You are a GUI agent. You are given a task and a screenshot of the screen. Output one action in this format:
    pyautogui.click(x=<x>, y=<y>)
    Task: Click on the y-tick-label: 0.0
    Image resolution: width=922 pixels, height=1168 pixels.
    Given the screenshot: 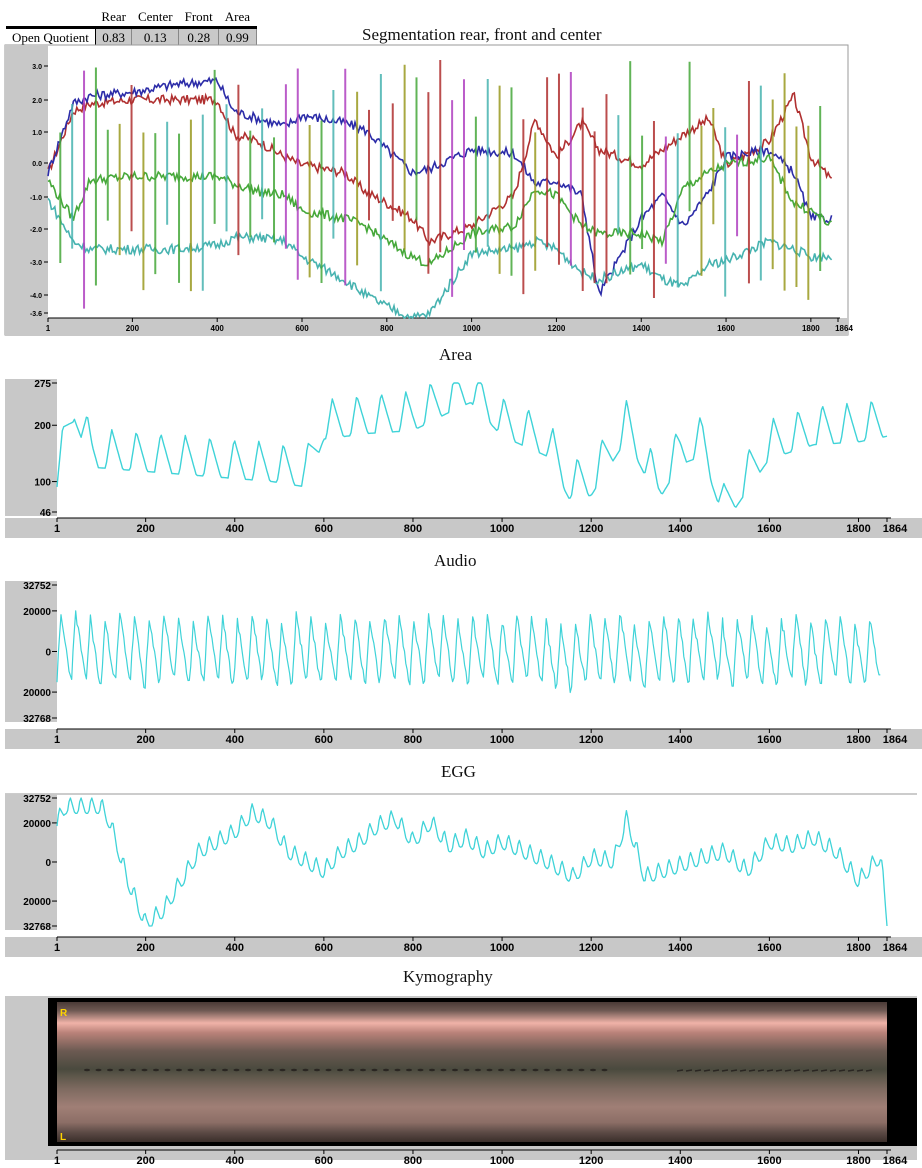 What is the action you would take?
    pyautogui.click(x=37, y=164)
    